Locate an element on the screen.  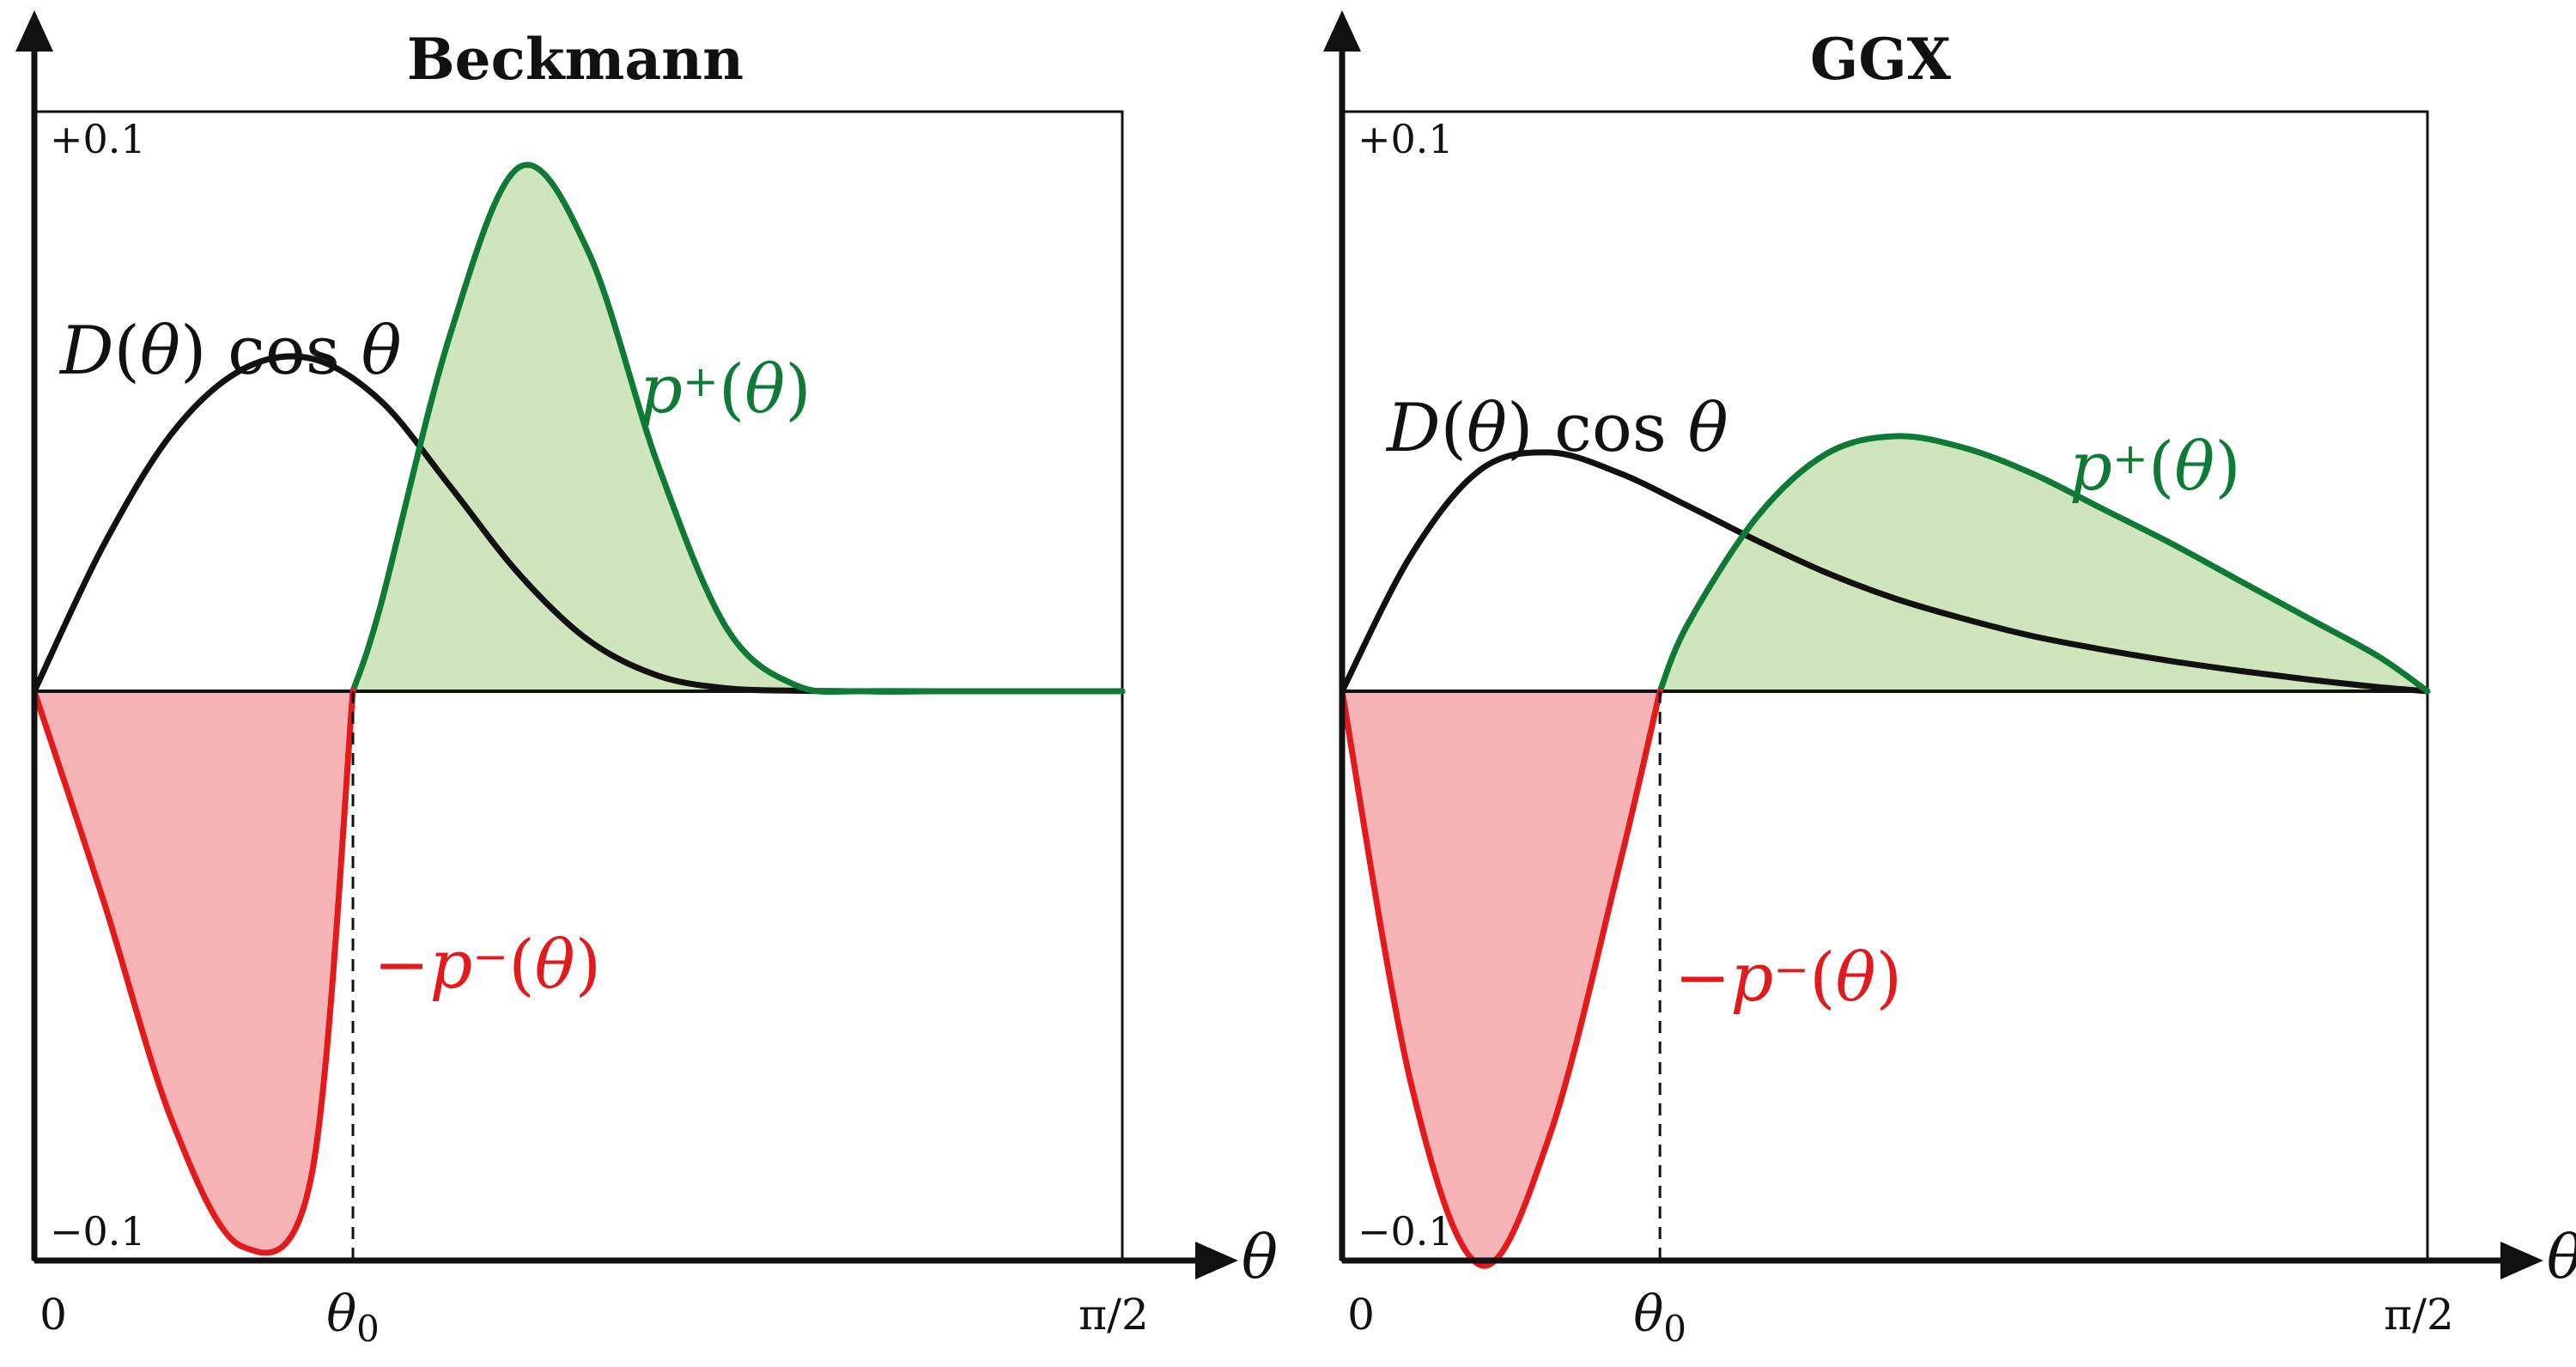
area-fill-p-minus is located at coordinates (194, 972).